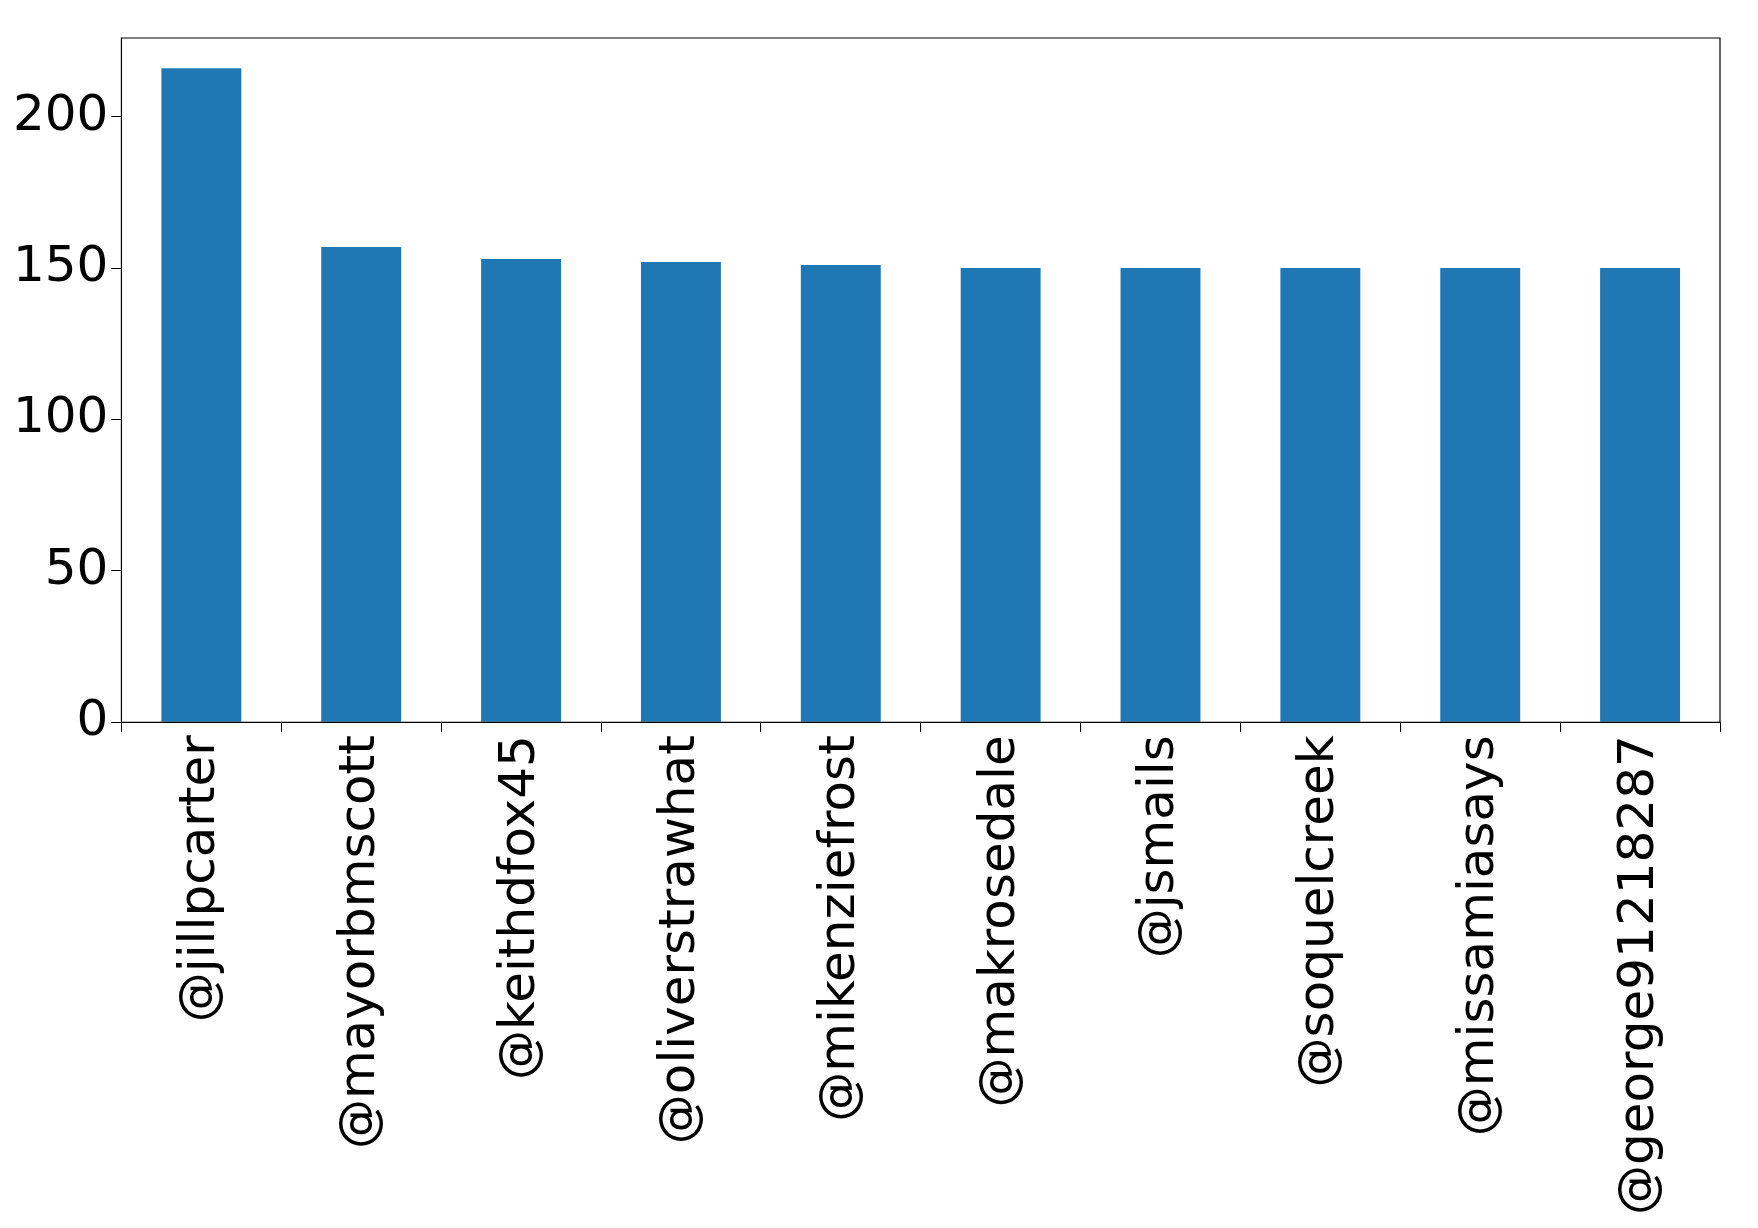 The width and height of the screenshot is (1758, 1228). Describe the element at coordinates (92, 718) in the screenshot. I see `y-tick-label: 0` at that location.